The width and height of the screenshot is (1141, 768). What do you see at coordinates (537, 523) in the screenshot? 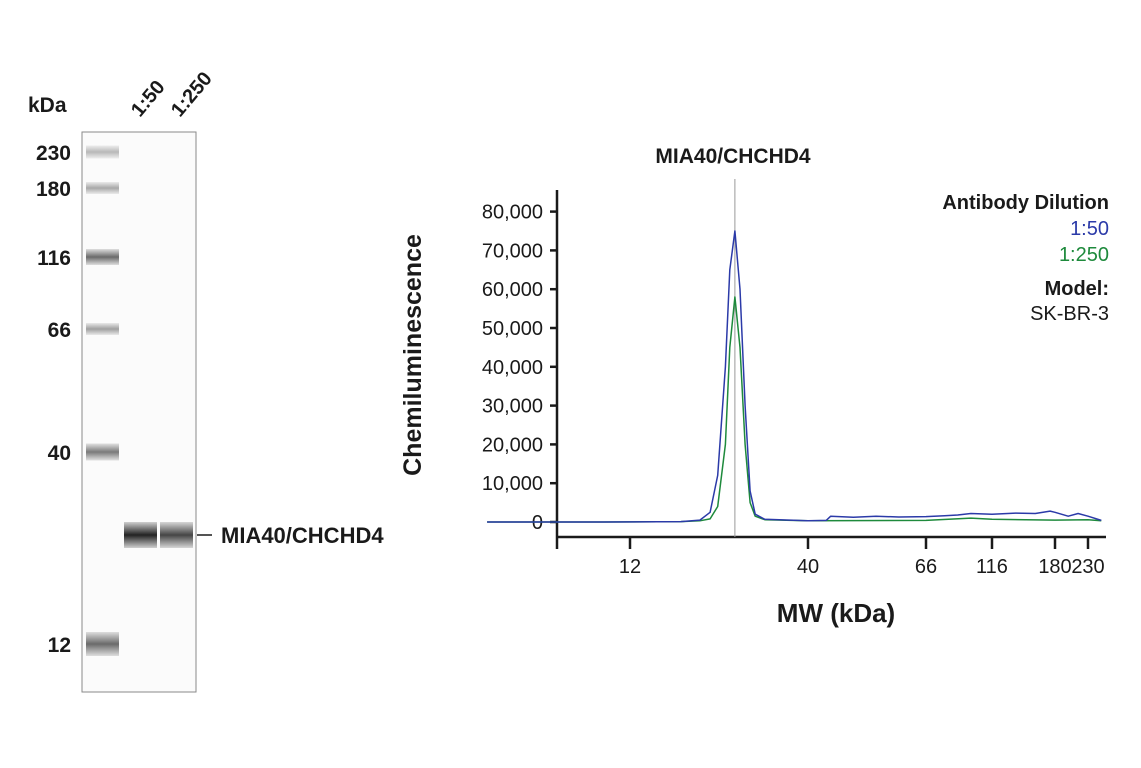
I see `y-tick-label: 0` at bounding box center [537, 523].